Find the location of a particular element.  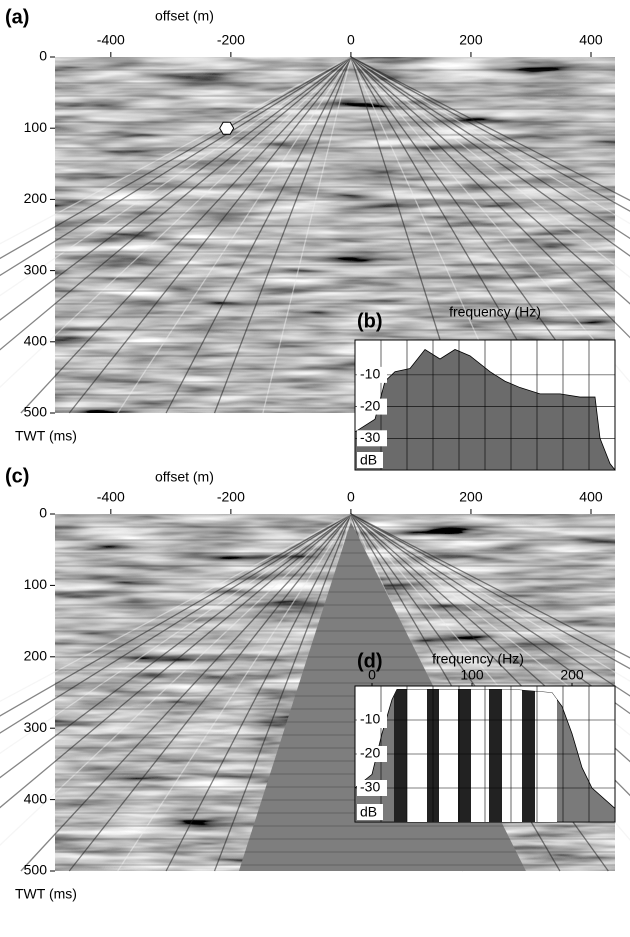

bands is located at coordinates (475, 755).